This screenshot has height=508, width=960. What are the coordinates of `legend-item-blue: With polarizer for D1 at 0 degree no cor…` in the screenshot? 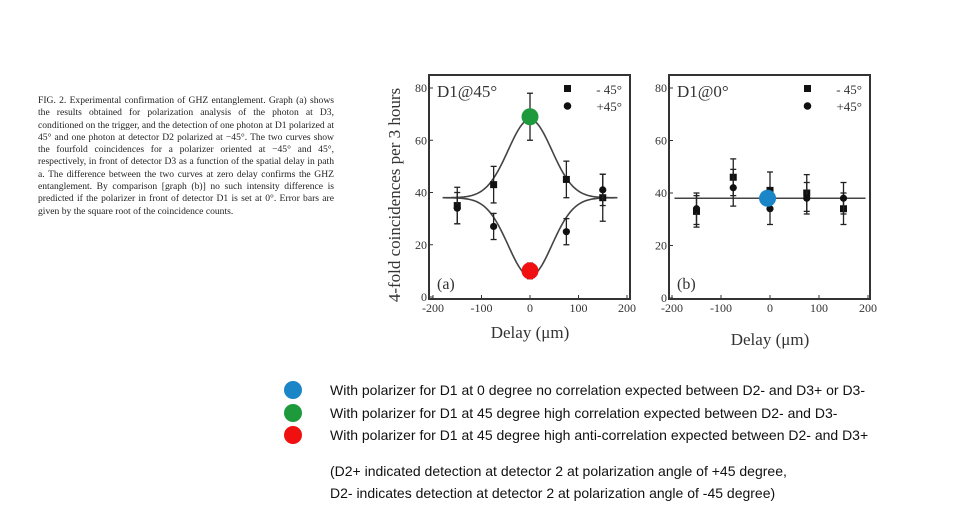 It's located at (574, 390).